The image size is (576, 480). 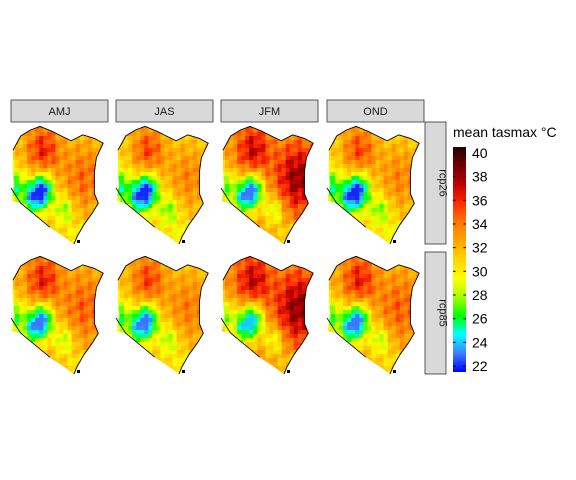 What do you see at coordinates (459, 259) in the screenshot?
I see `colorbar` at bounding box center [459, 259].